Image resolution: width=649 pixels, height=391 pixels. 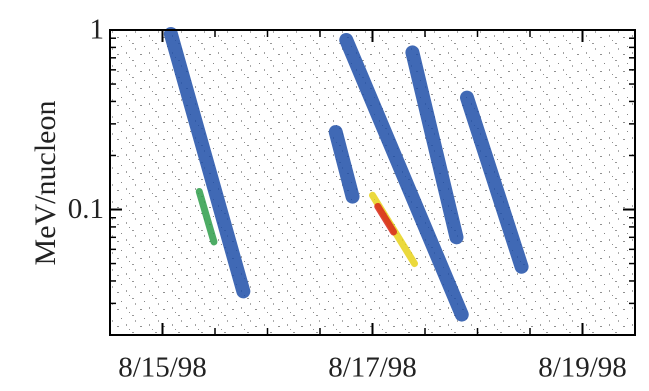 What do you see at coordinates (97, 30) in the screenshot?
I see `y-tick-label: 1` at bounding box center [97, 30].